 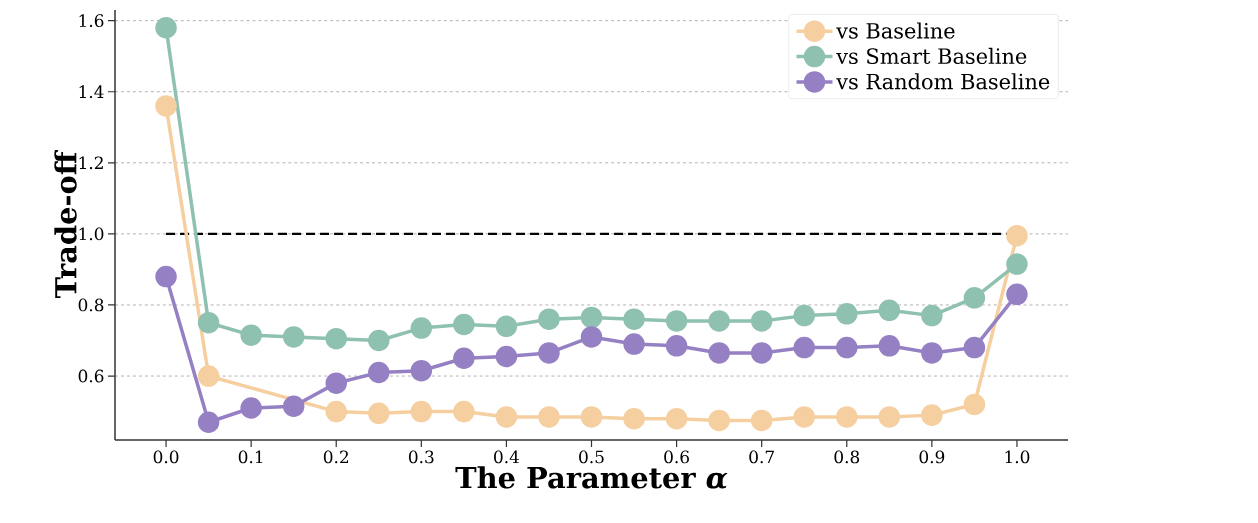 What do you see at coordinates (91, 305) in the screenshot?
I see `y-tick-label: 0.8` at bounding box center [91, 305].